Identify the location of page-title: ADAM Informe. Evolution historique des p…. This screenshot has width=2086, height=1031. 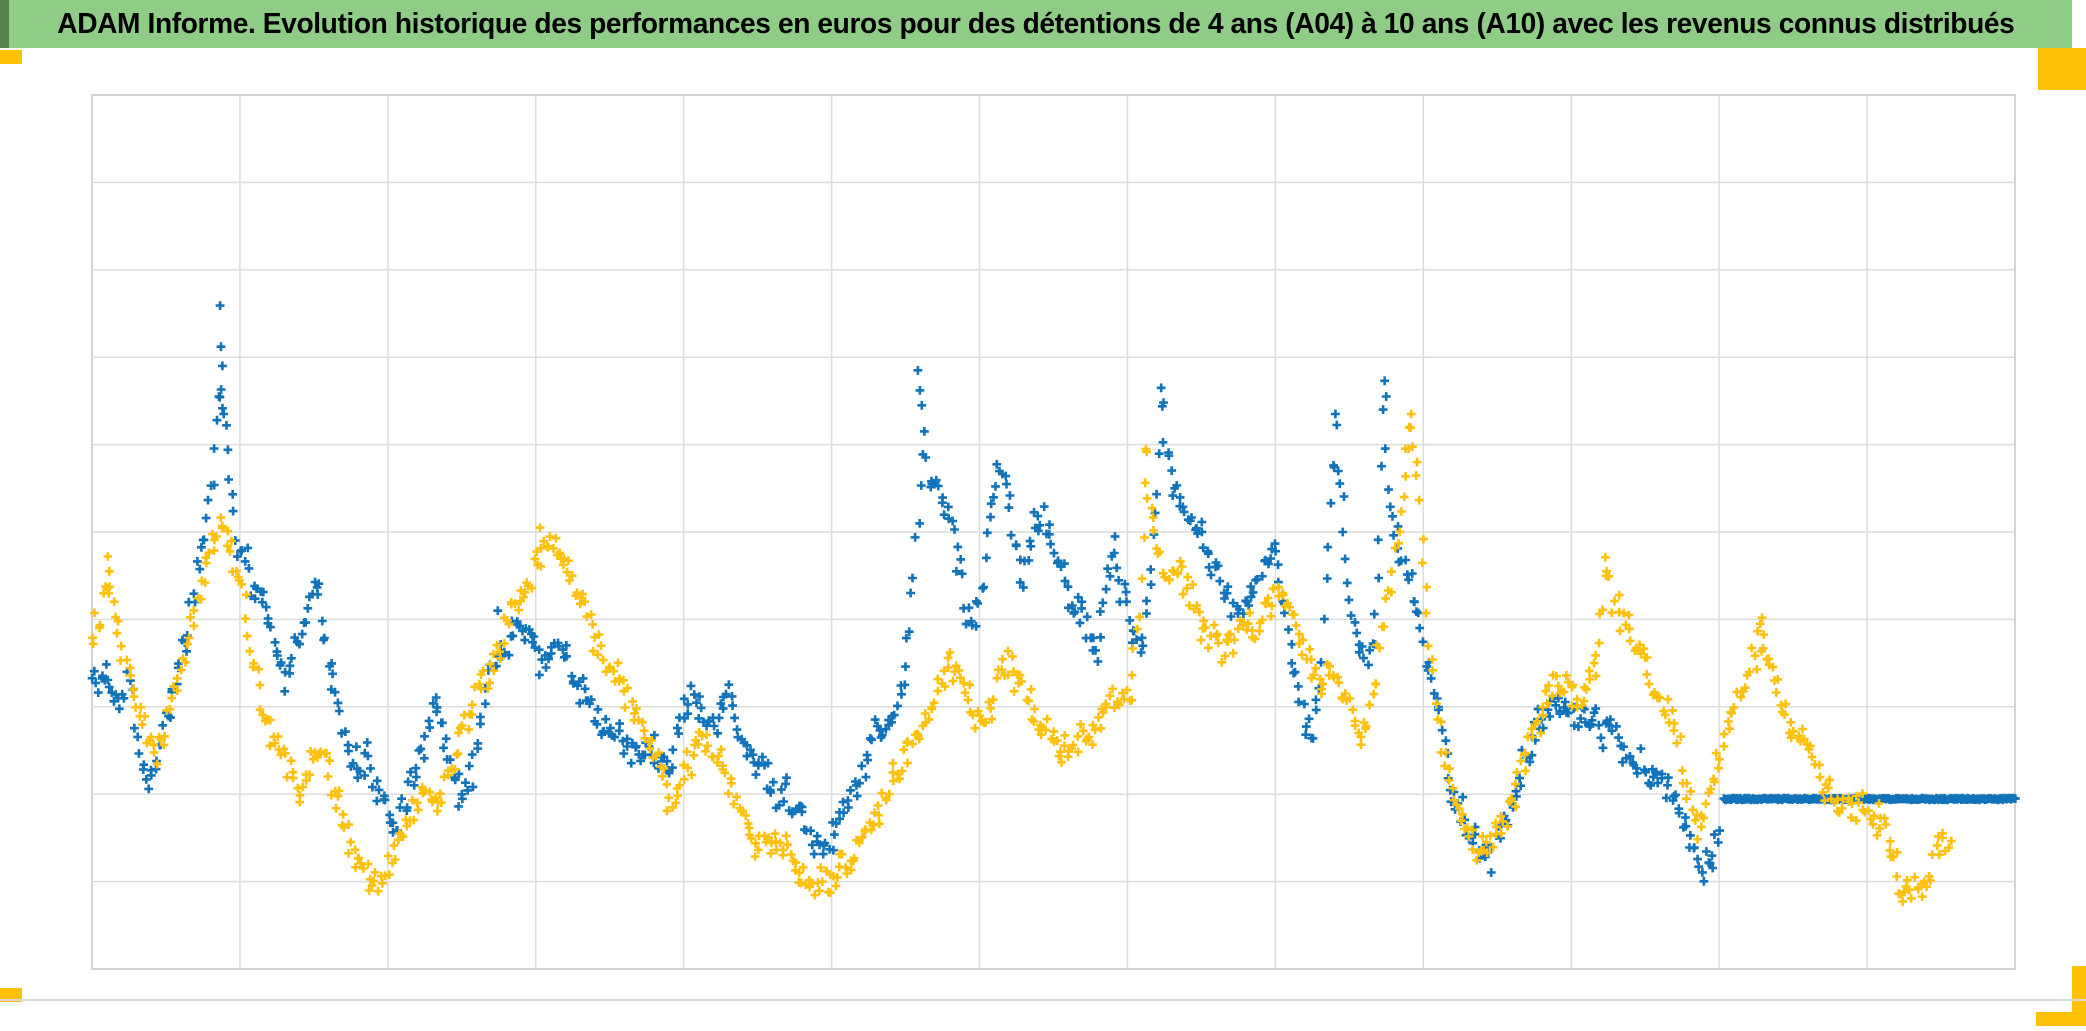
(1036, 23).